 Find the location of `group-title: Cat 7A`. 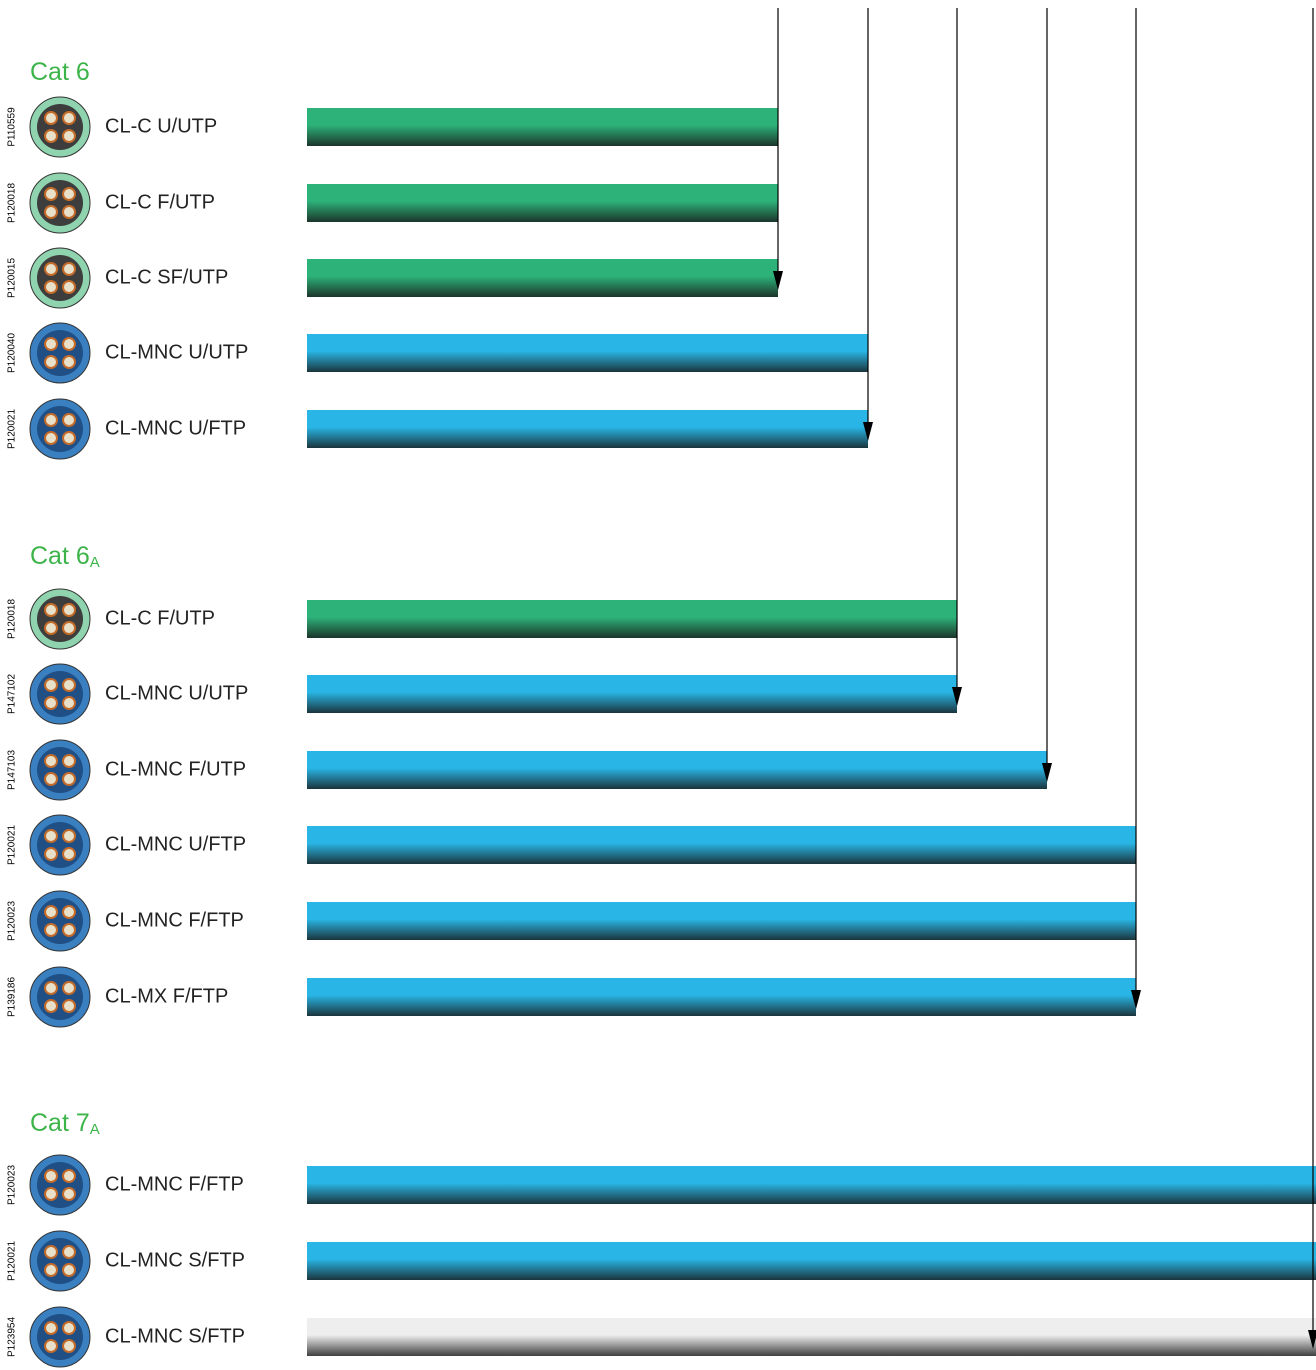

group-title: Cat 7A is located at coordinates (65, 1123).